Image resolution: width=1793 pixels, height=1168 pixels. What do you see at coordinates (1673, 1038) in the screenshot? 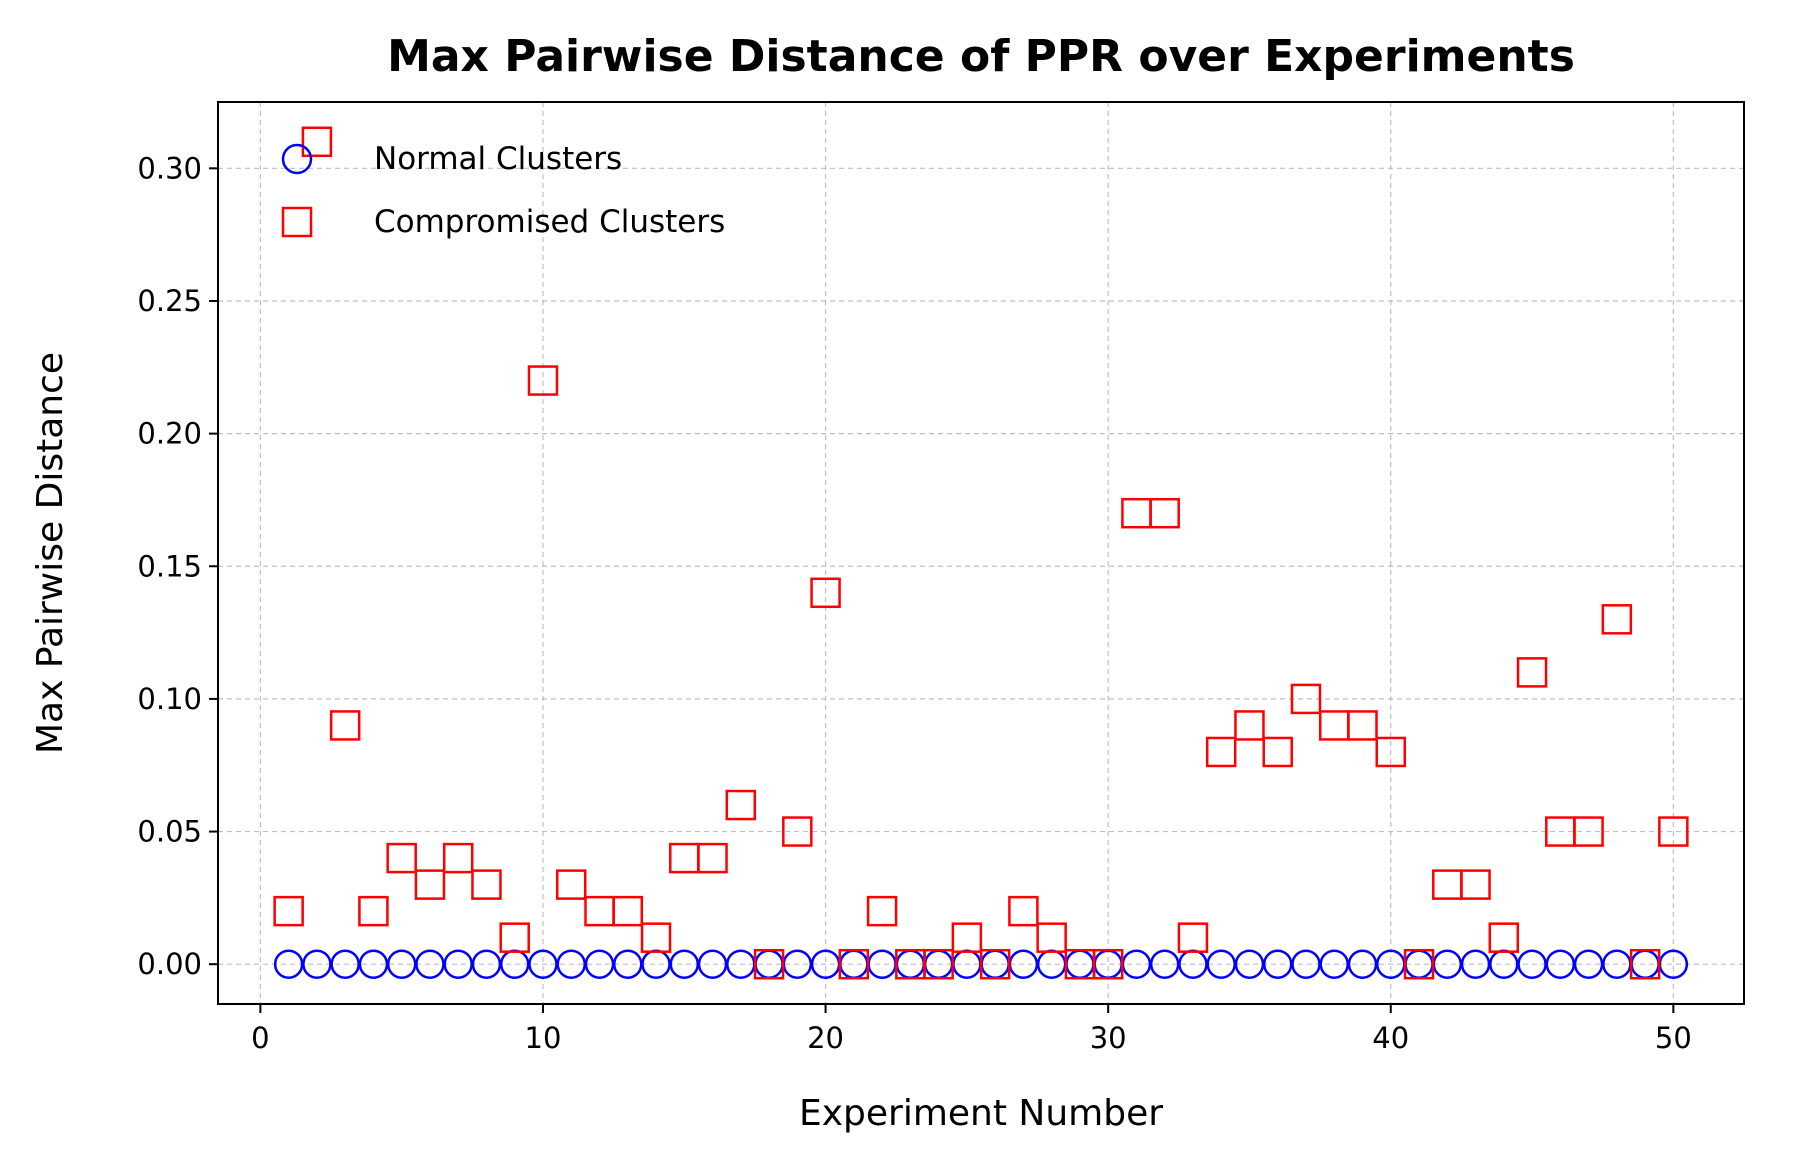
I see `x-tick-label: 50` at bounding box center [1673, 1038].